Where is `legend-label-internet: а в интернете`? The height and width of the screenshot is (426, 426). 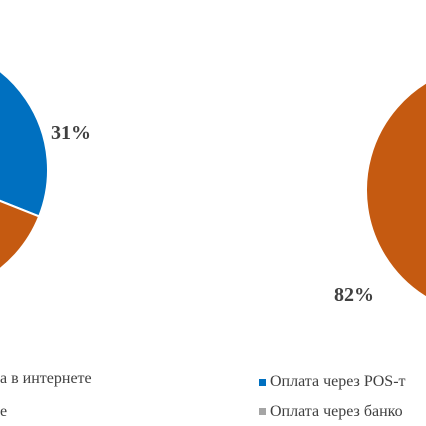 legend-label-internet: а в интернете is located at coordinates (46, 378).